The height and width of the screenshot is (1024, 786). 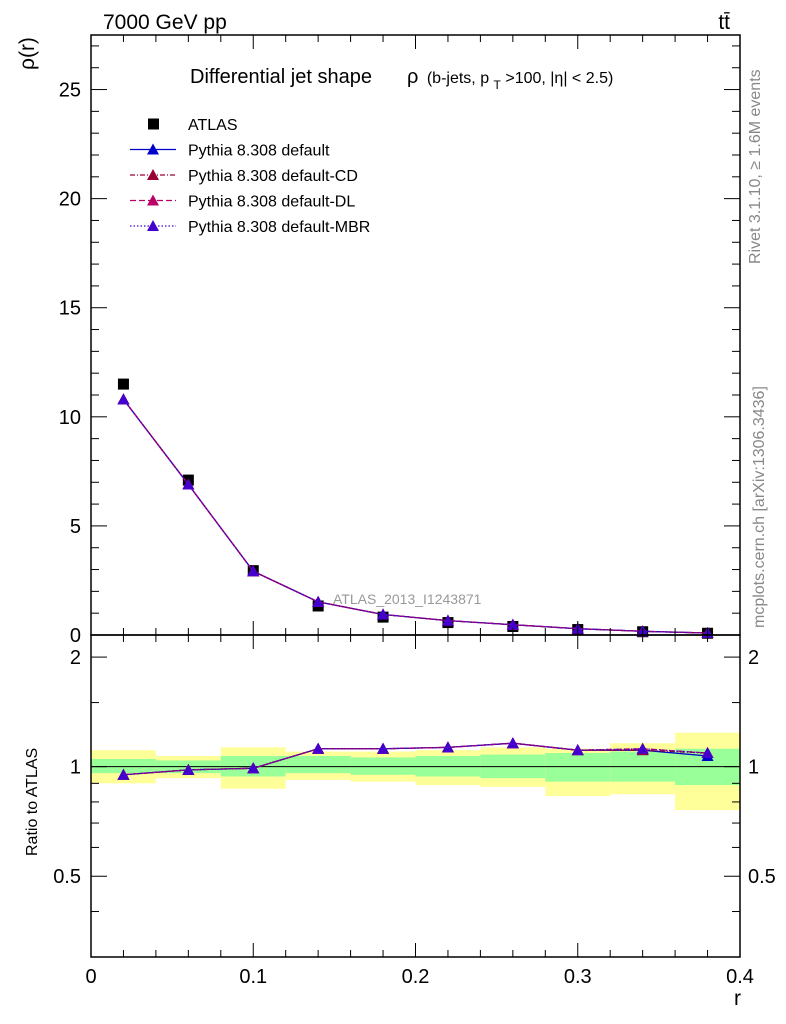 What do you see at coordinates (253, 977) in the screenshot?
I see `ratio-xtick-label: 0.1` at bounding box center [253, 977].